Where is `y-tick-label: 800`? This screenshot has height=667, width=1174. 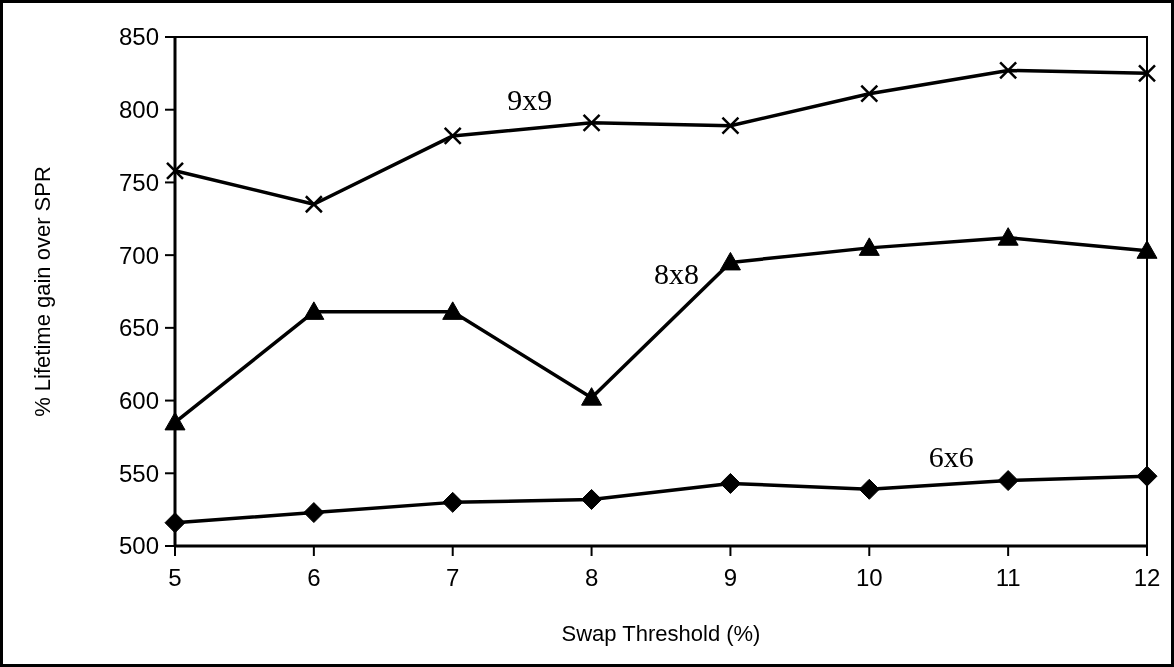
y-tick-label: 800 is located at coordinates (138, 110).